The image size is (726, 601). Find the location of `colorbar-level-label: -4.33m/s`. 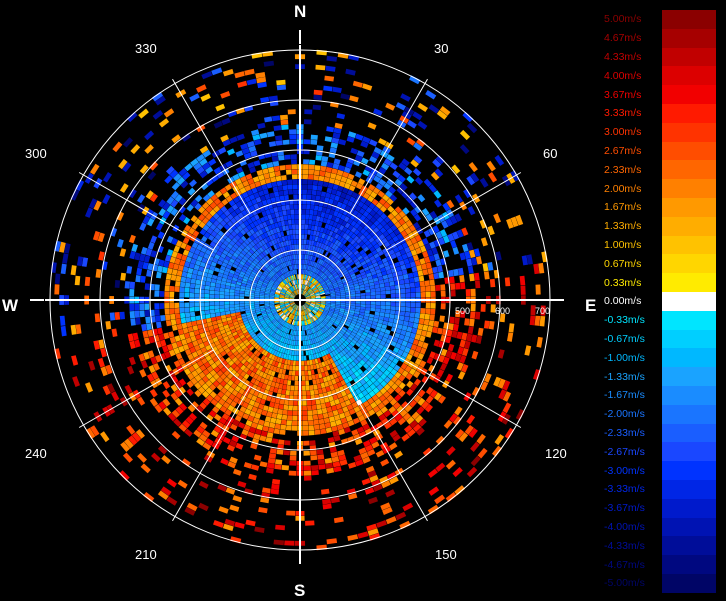

colorbar-level-label: -4.33m/s is located at coordinates (632, 546).